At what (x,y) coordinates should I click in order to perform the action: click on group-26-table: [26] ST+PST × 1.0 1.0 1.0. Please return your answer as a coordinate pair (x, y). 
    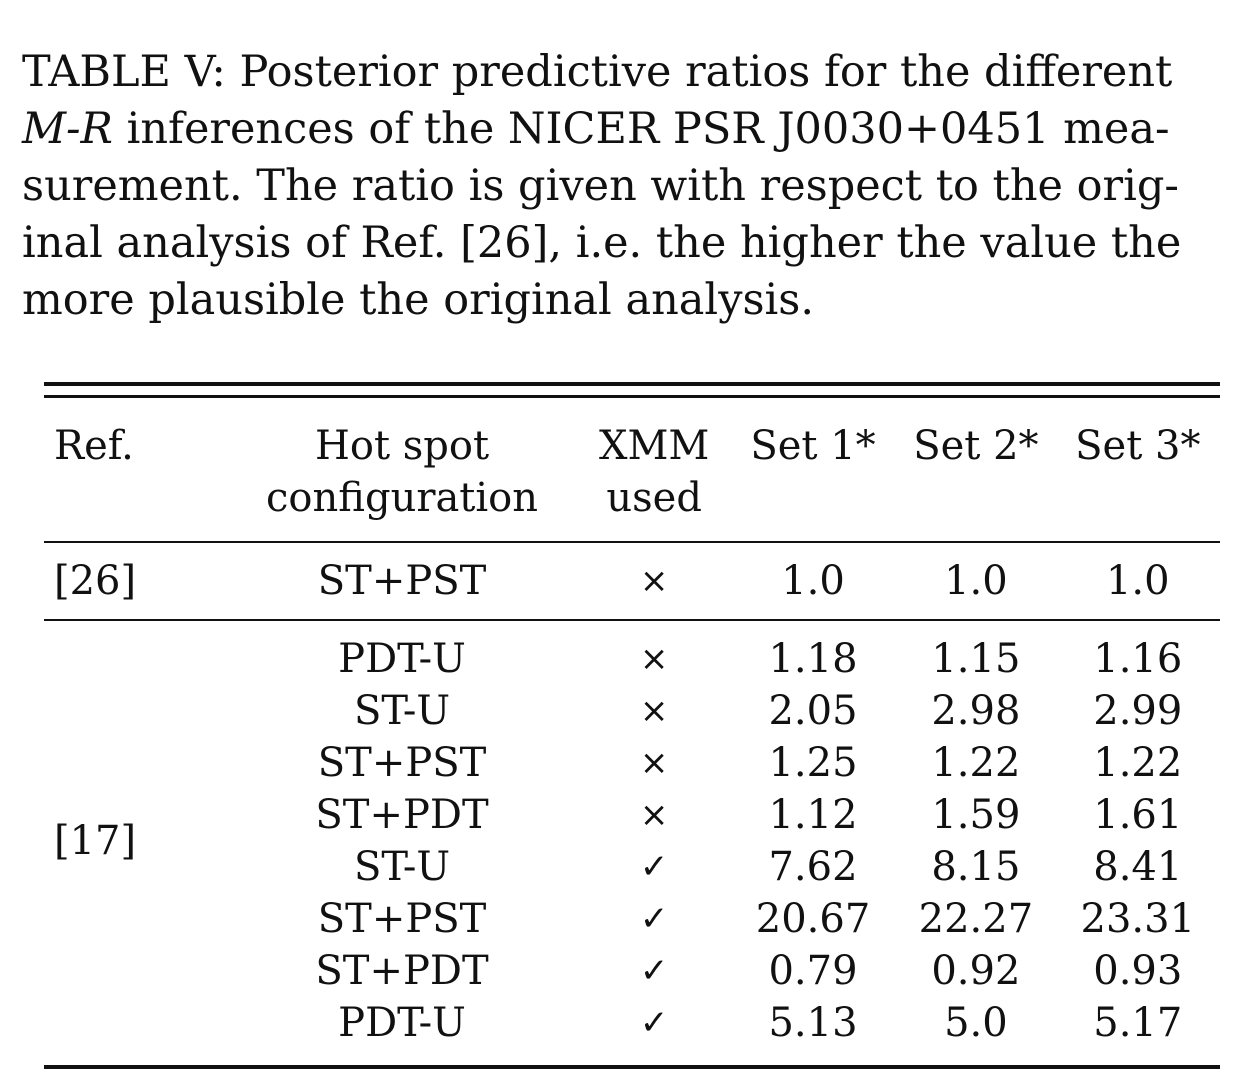
    Looking at the image, I should click on (632, 581).